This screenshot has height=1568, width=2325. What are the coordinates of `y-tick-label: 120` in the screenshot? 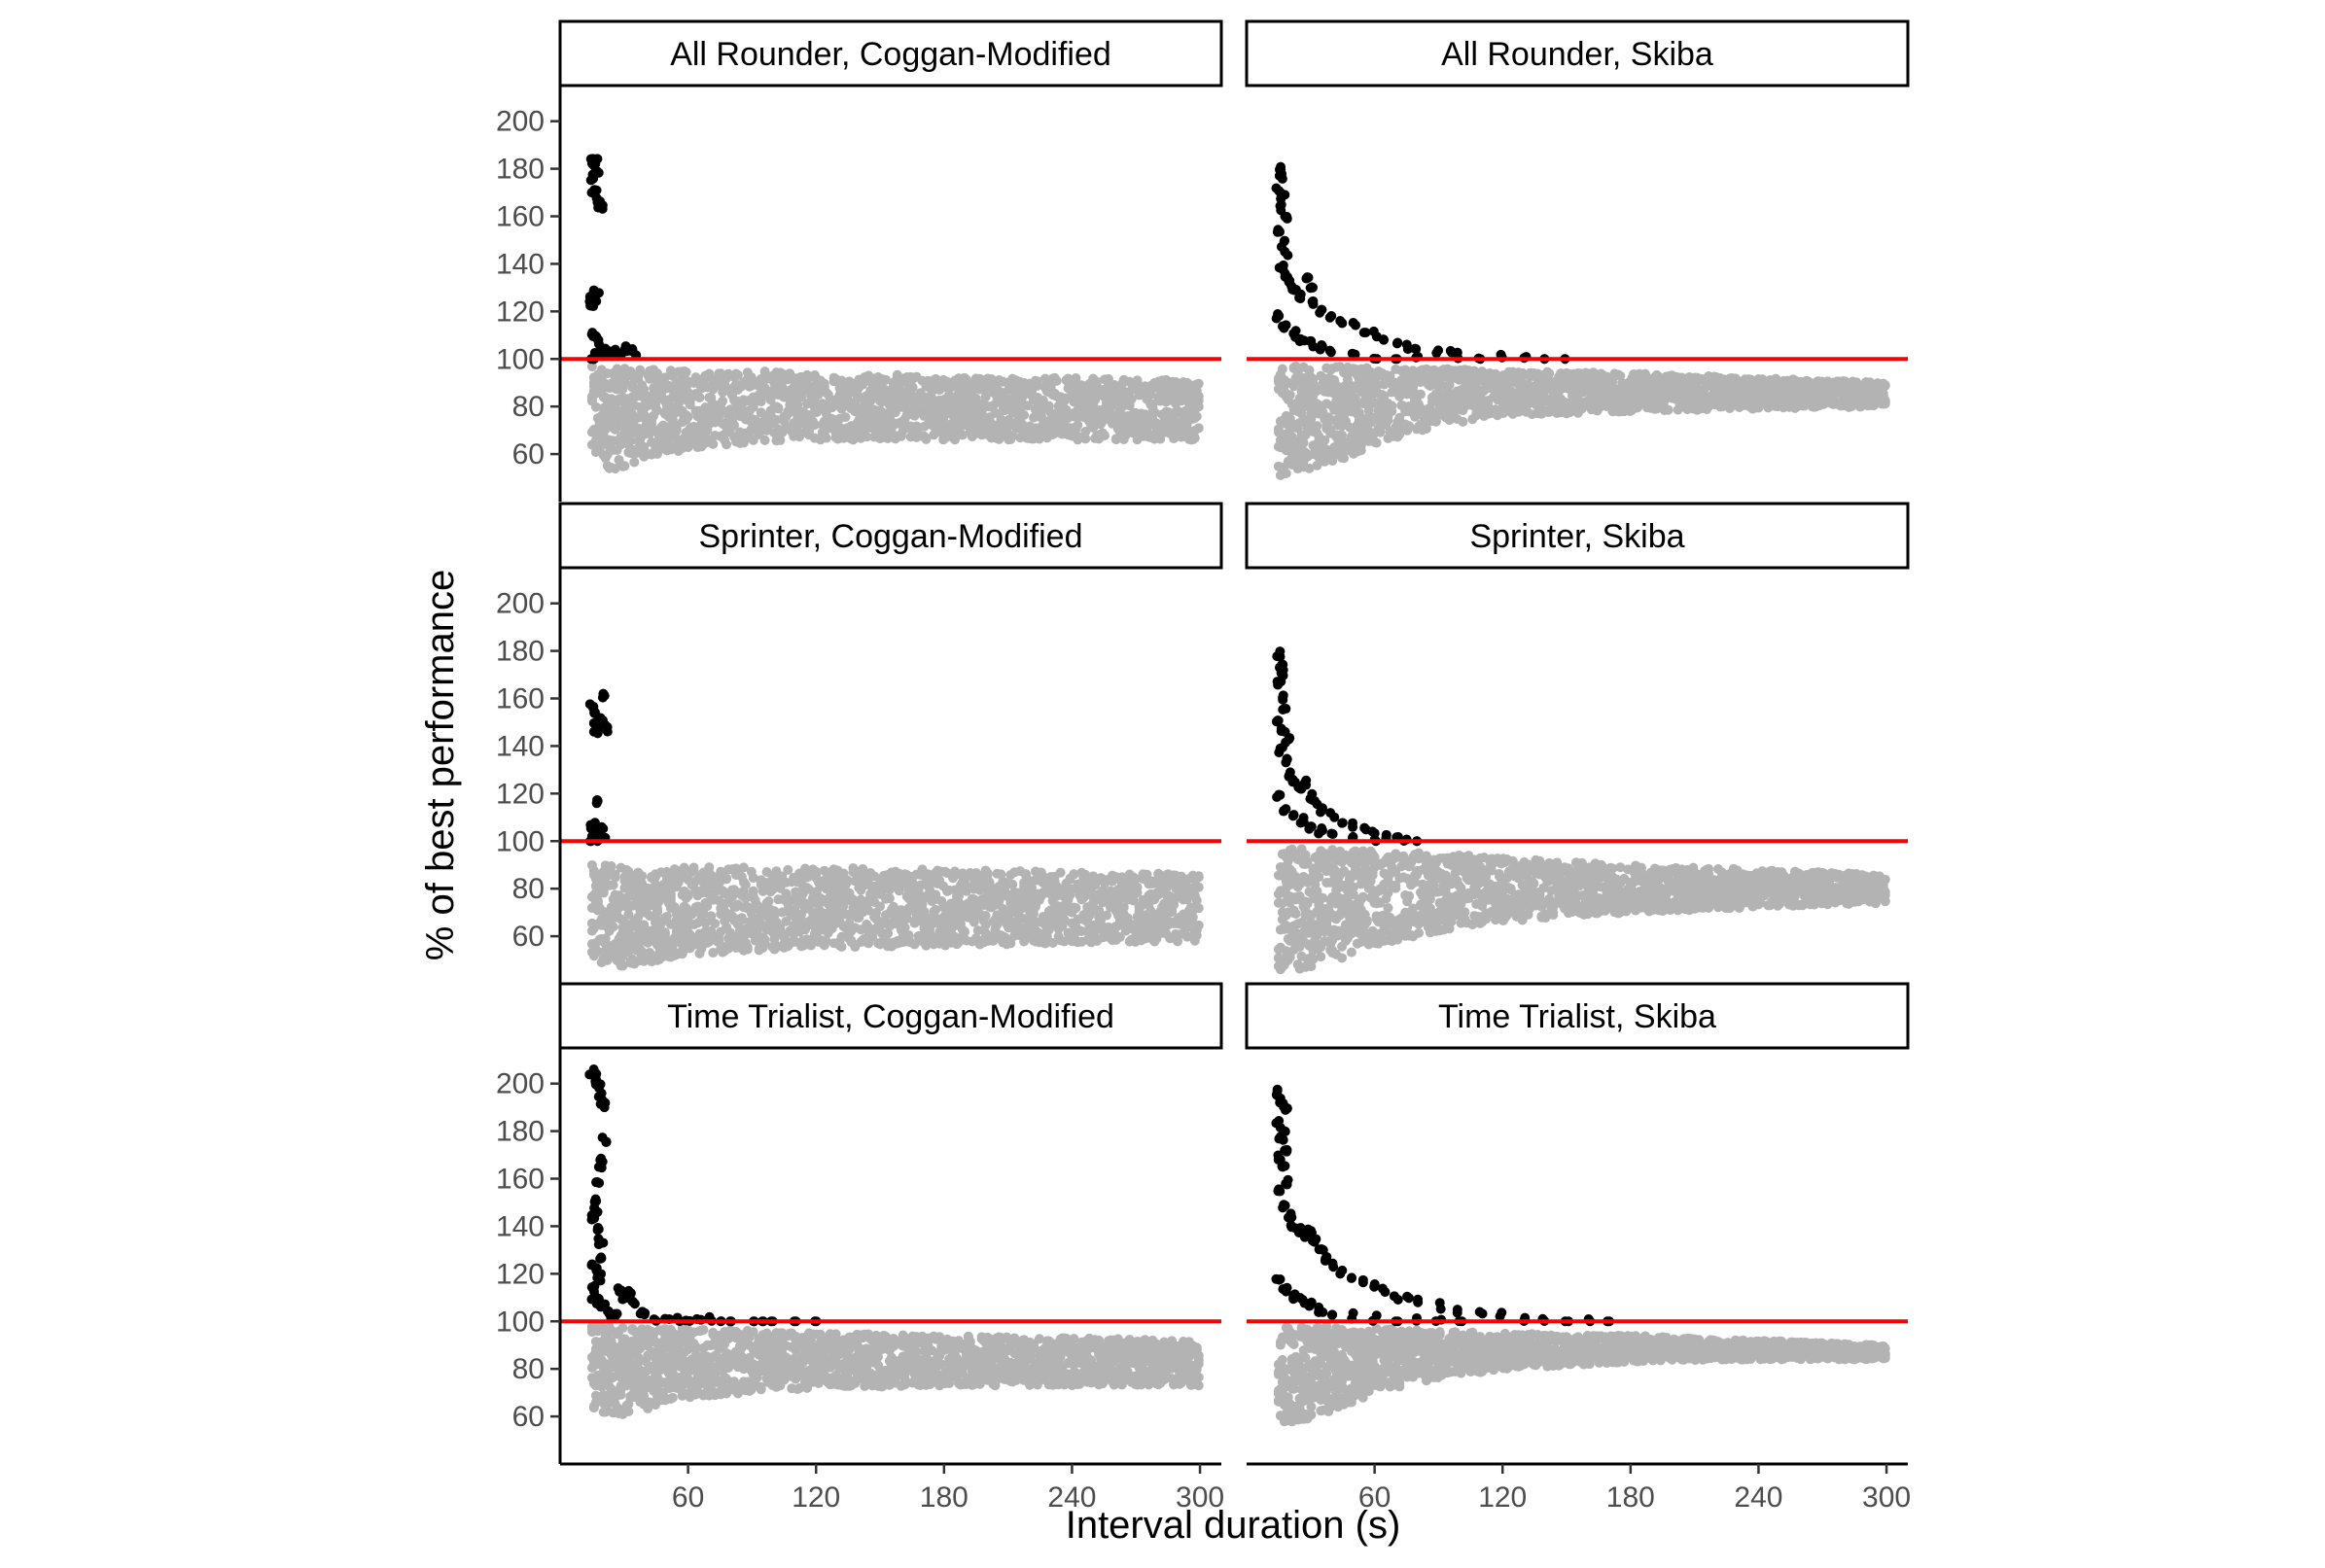 It's located at (520, 312).